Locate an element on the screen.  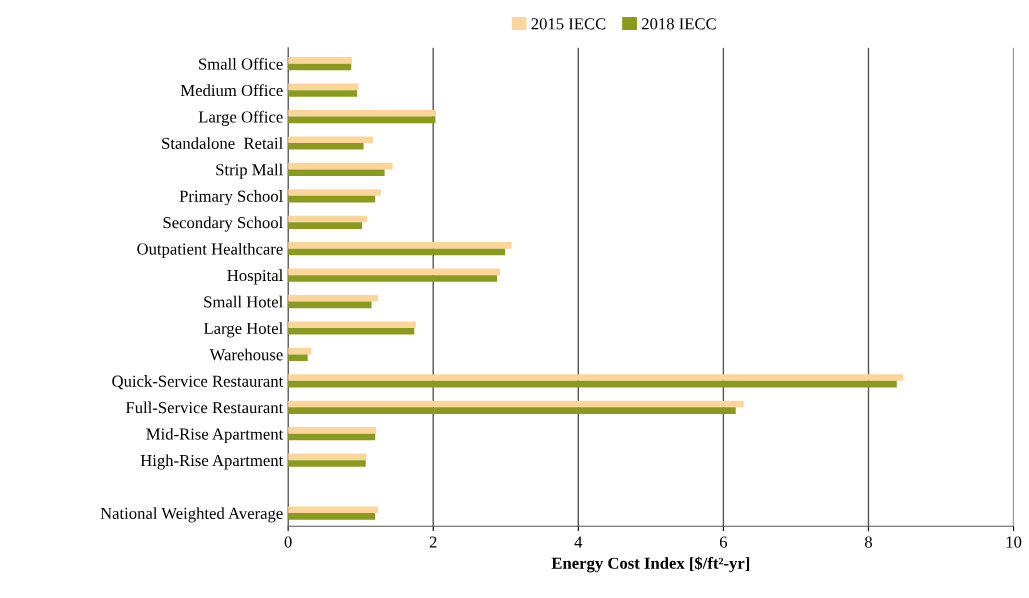
x-tick-label: 0 is located at coordinates (288, 542).